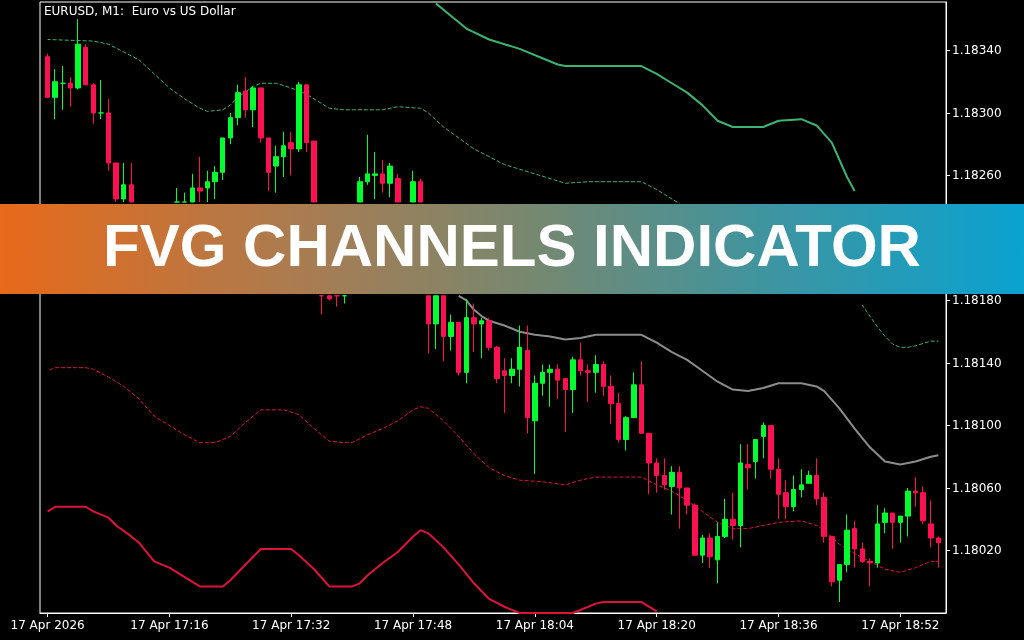 This screenshot has height=640, width=1024. Describe the element at coordinates (47, 625) in the screenshot. I see `x-tick-label: 17 Apr 2026` at that location.